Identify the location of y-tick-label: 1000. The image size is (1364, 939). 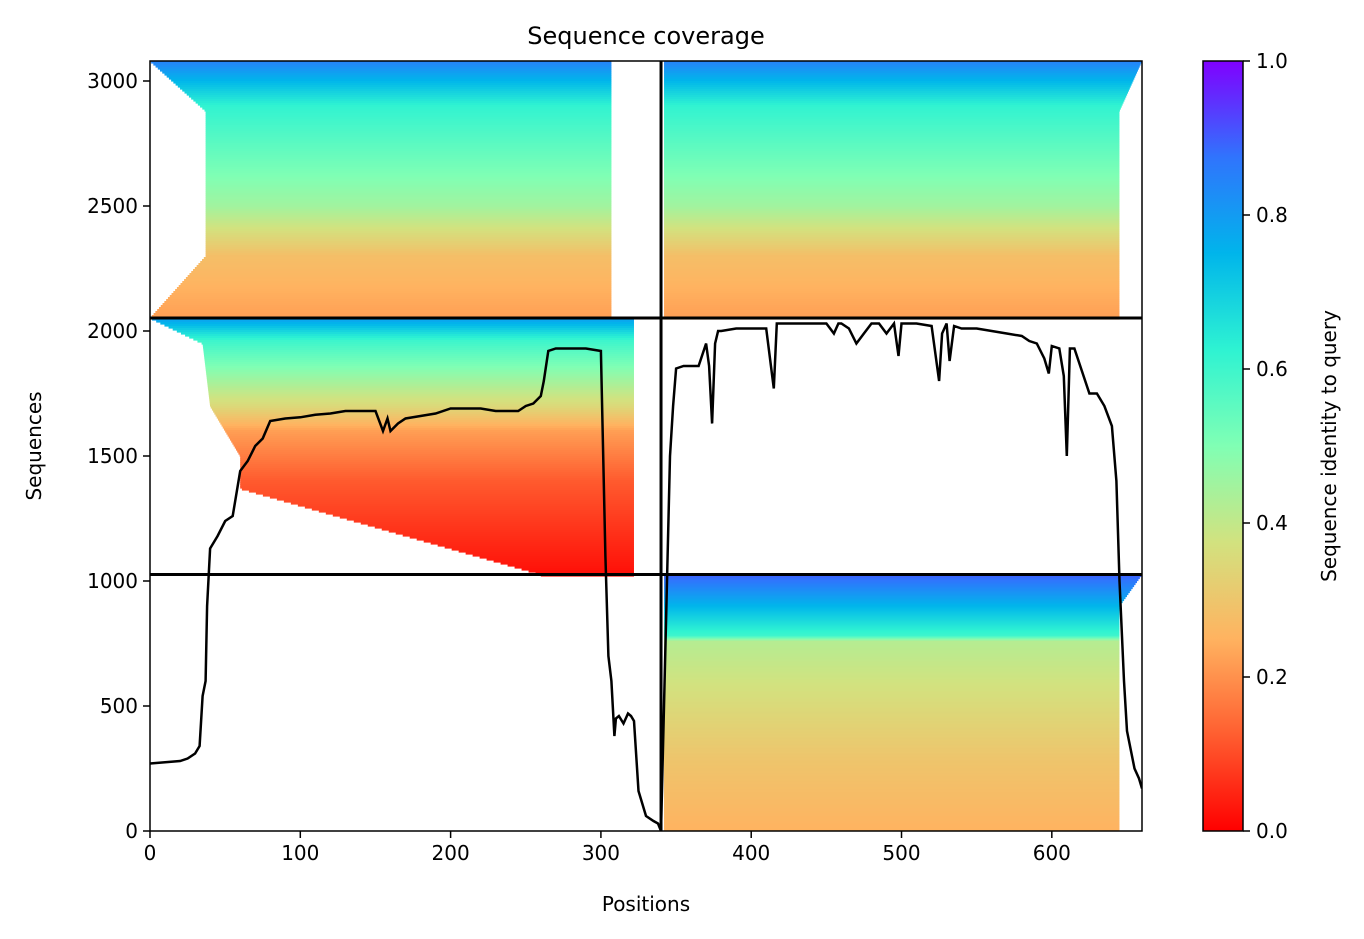
(112, 581).